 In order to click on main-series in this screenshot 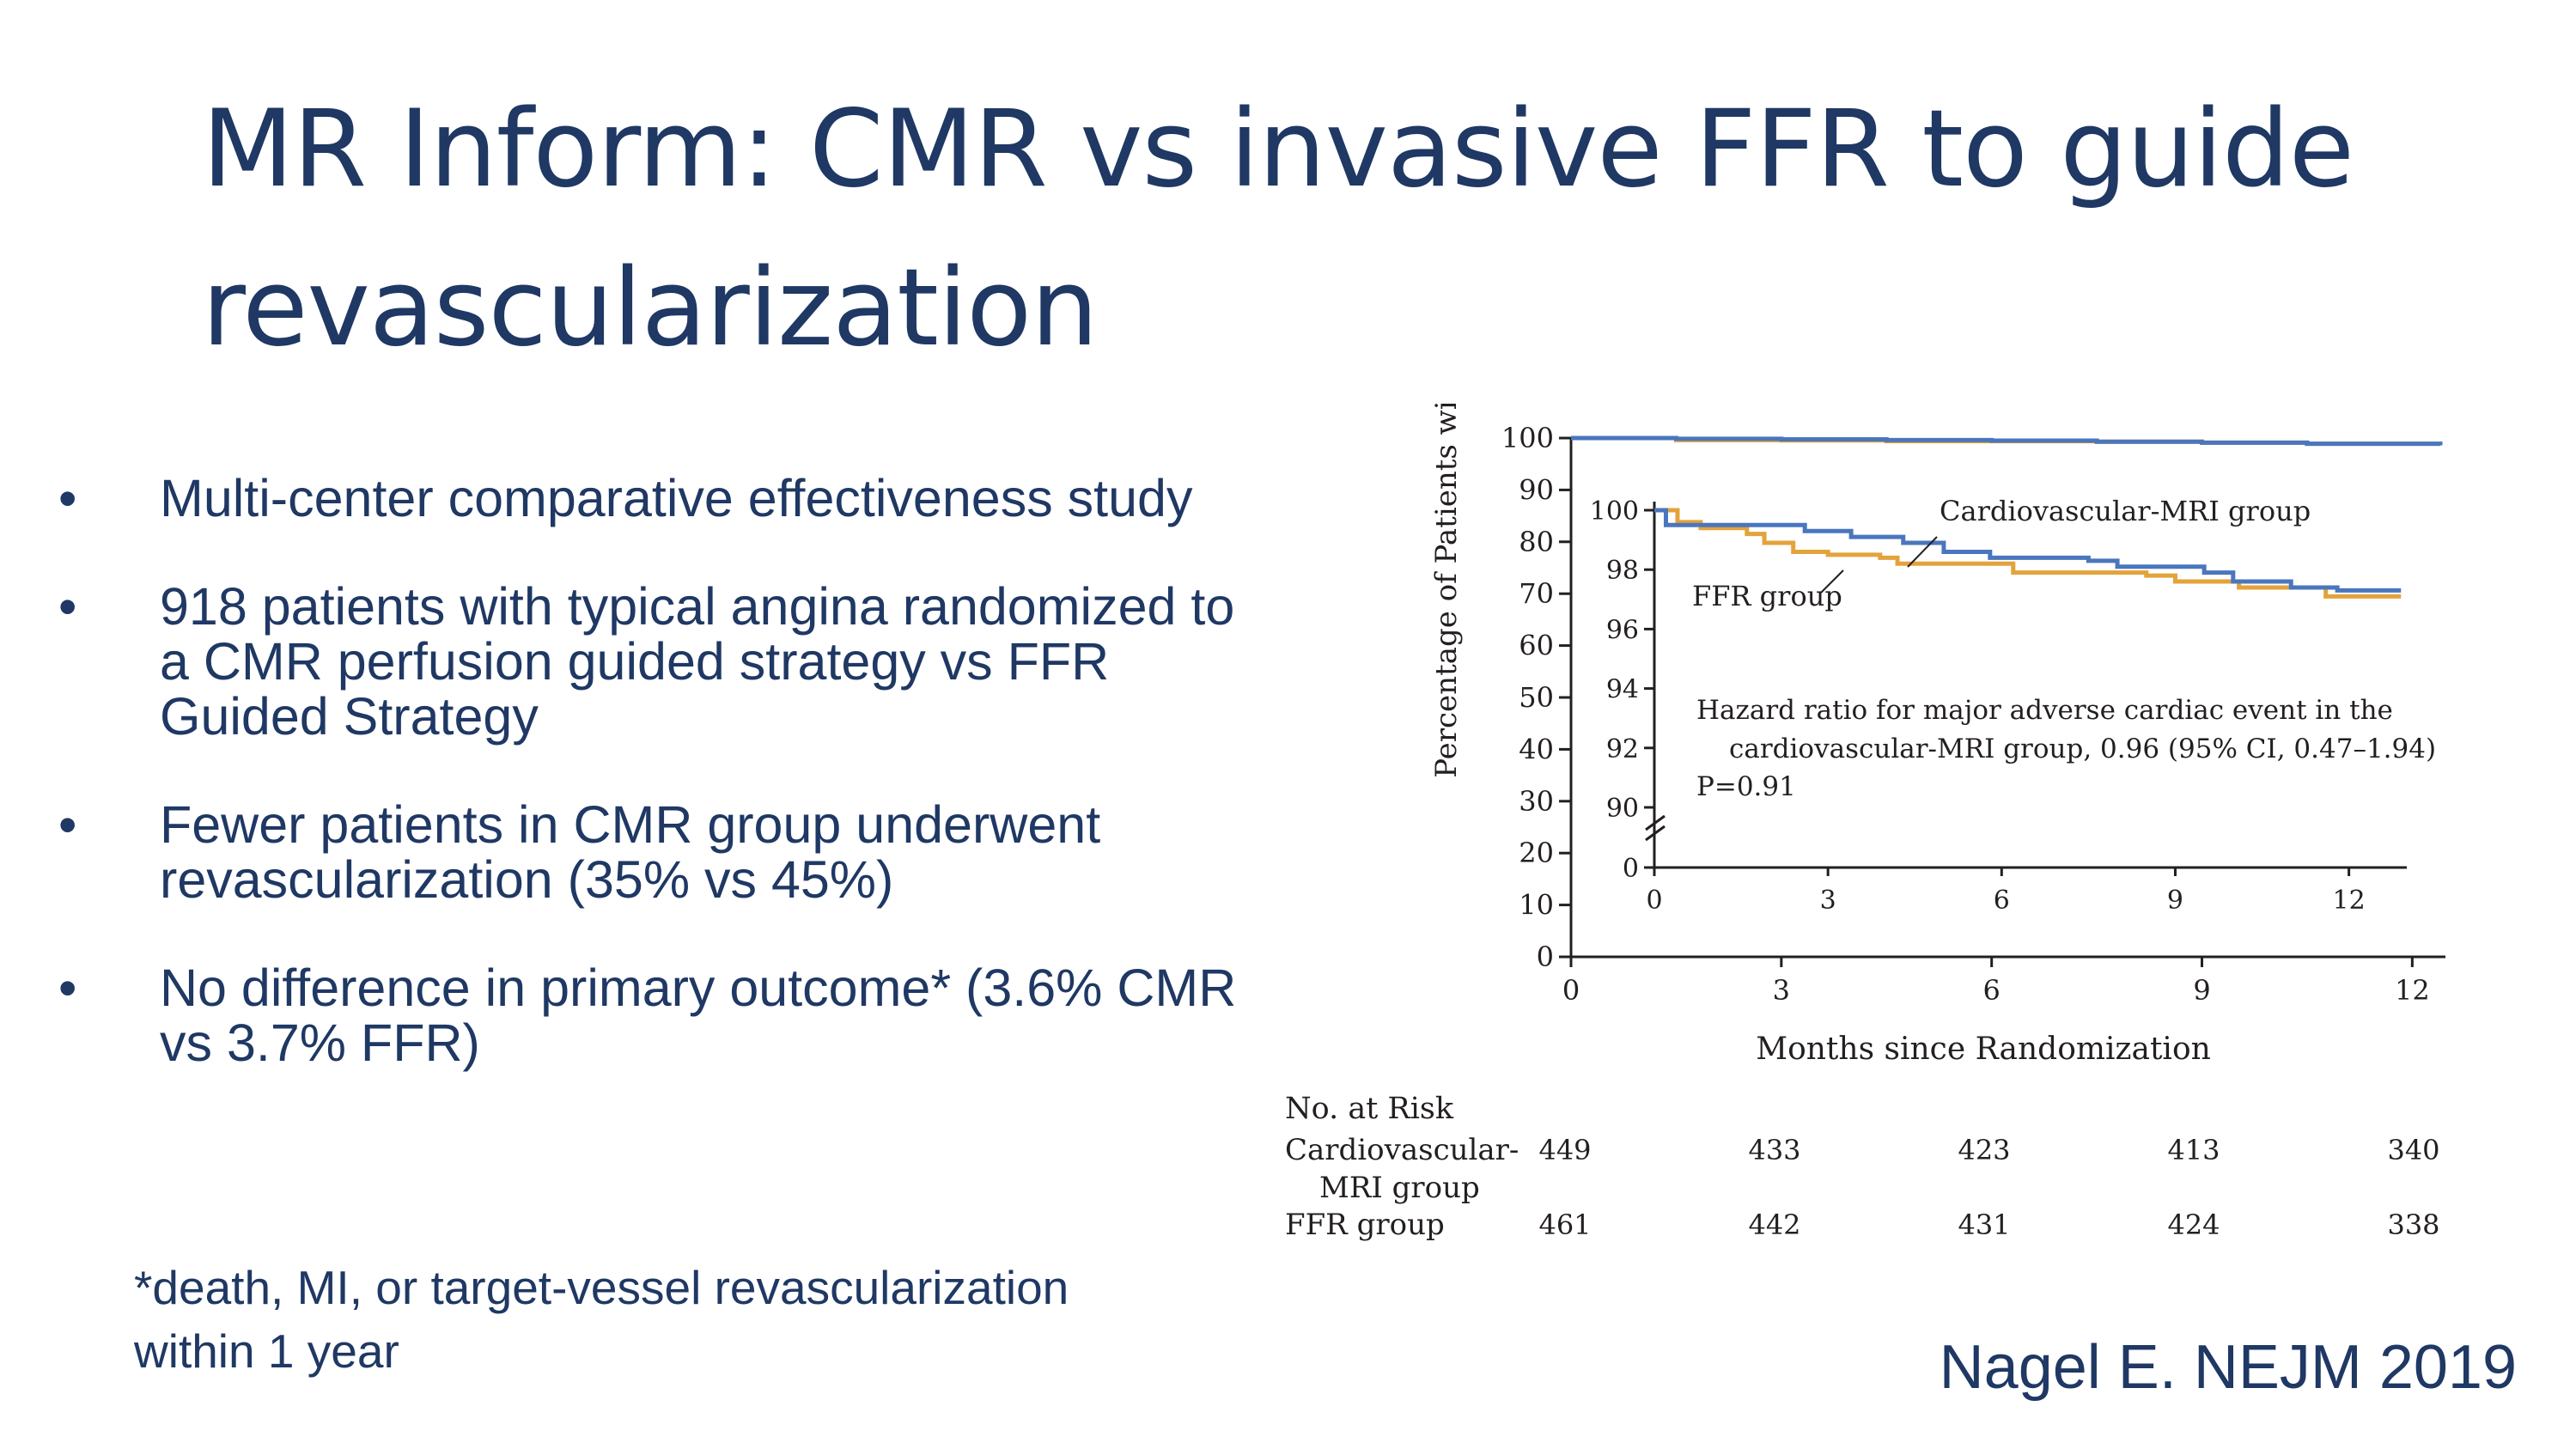, I will do `click(2007, 441)`.